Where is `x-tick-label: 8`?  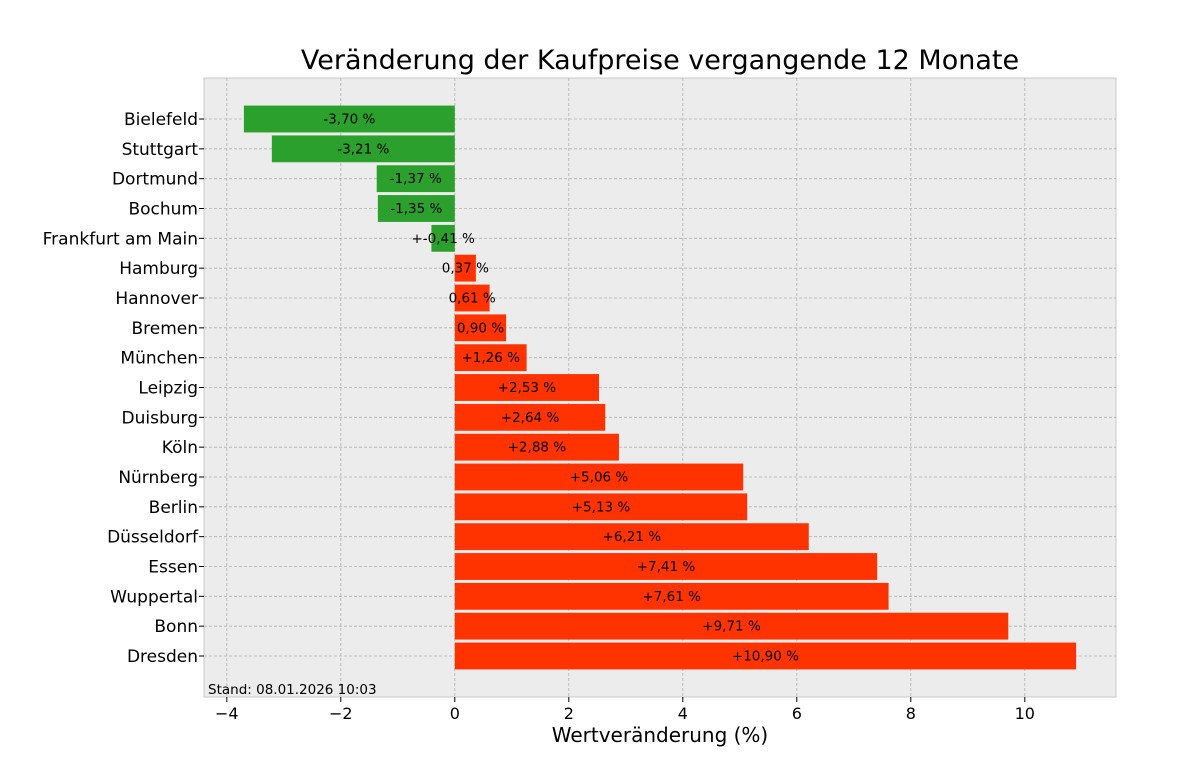 x-tick-label: 8 is located at coordinates (911, 713).